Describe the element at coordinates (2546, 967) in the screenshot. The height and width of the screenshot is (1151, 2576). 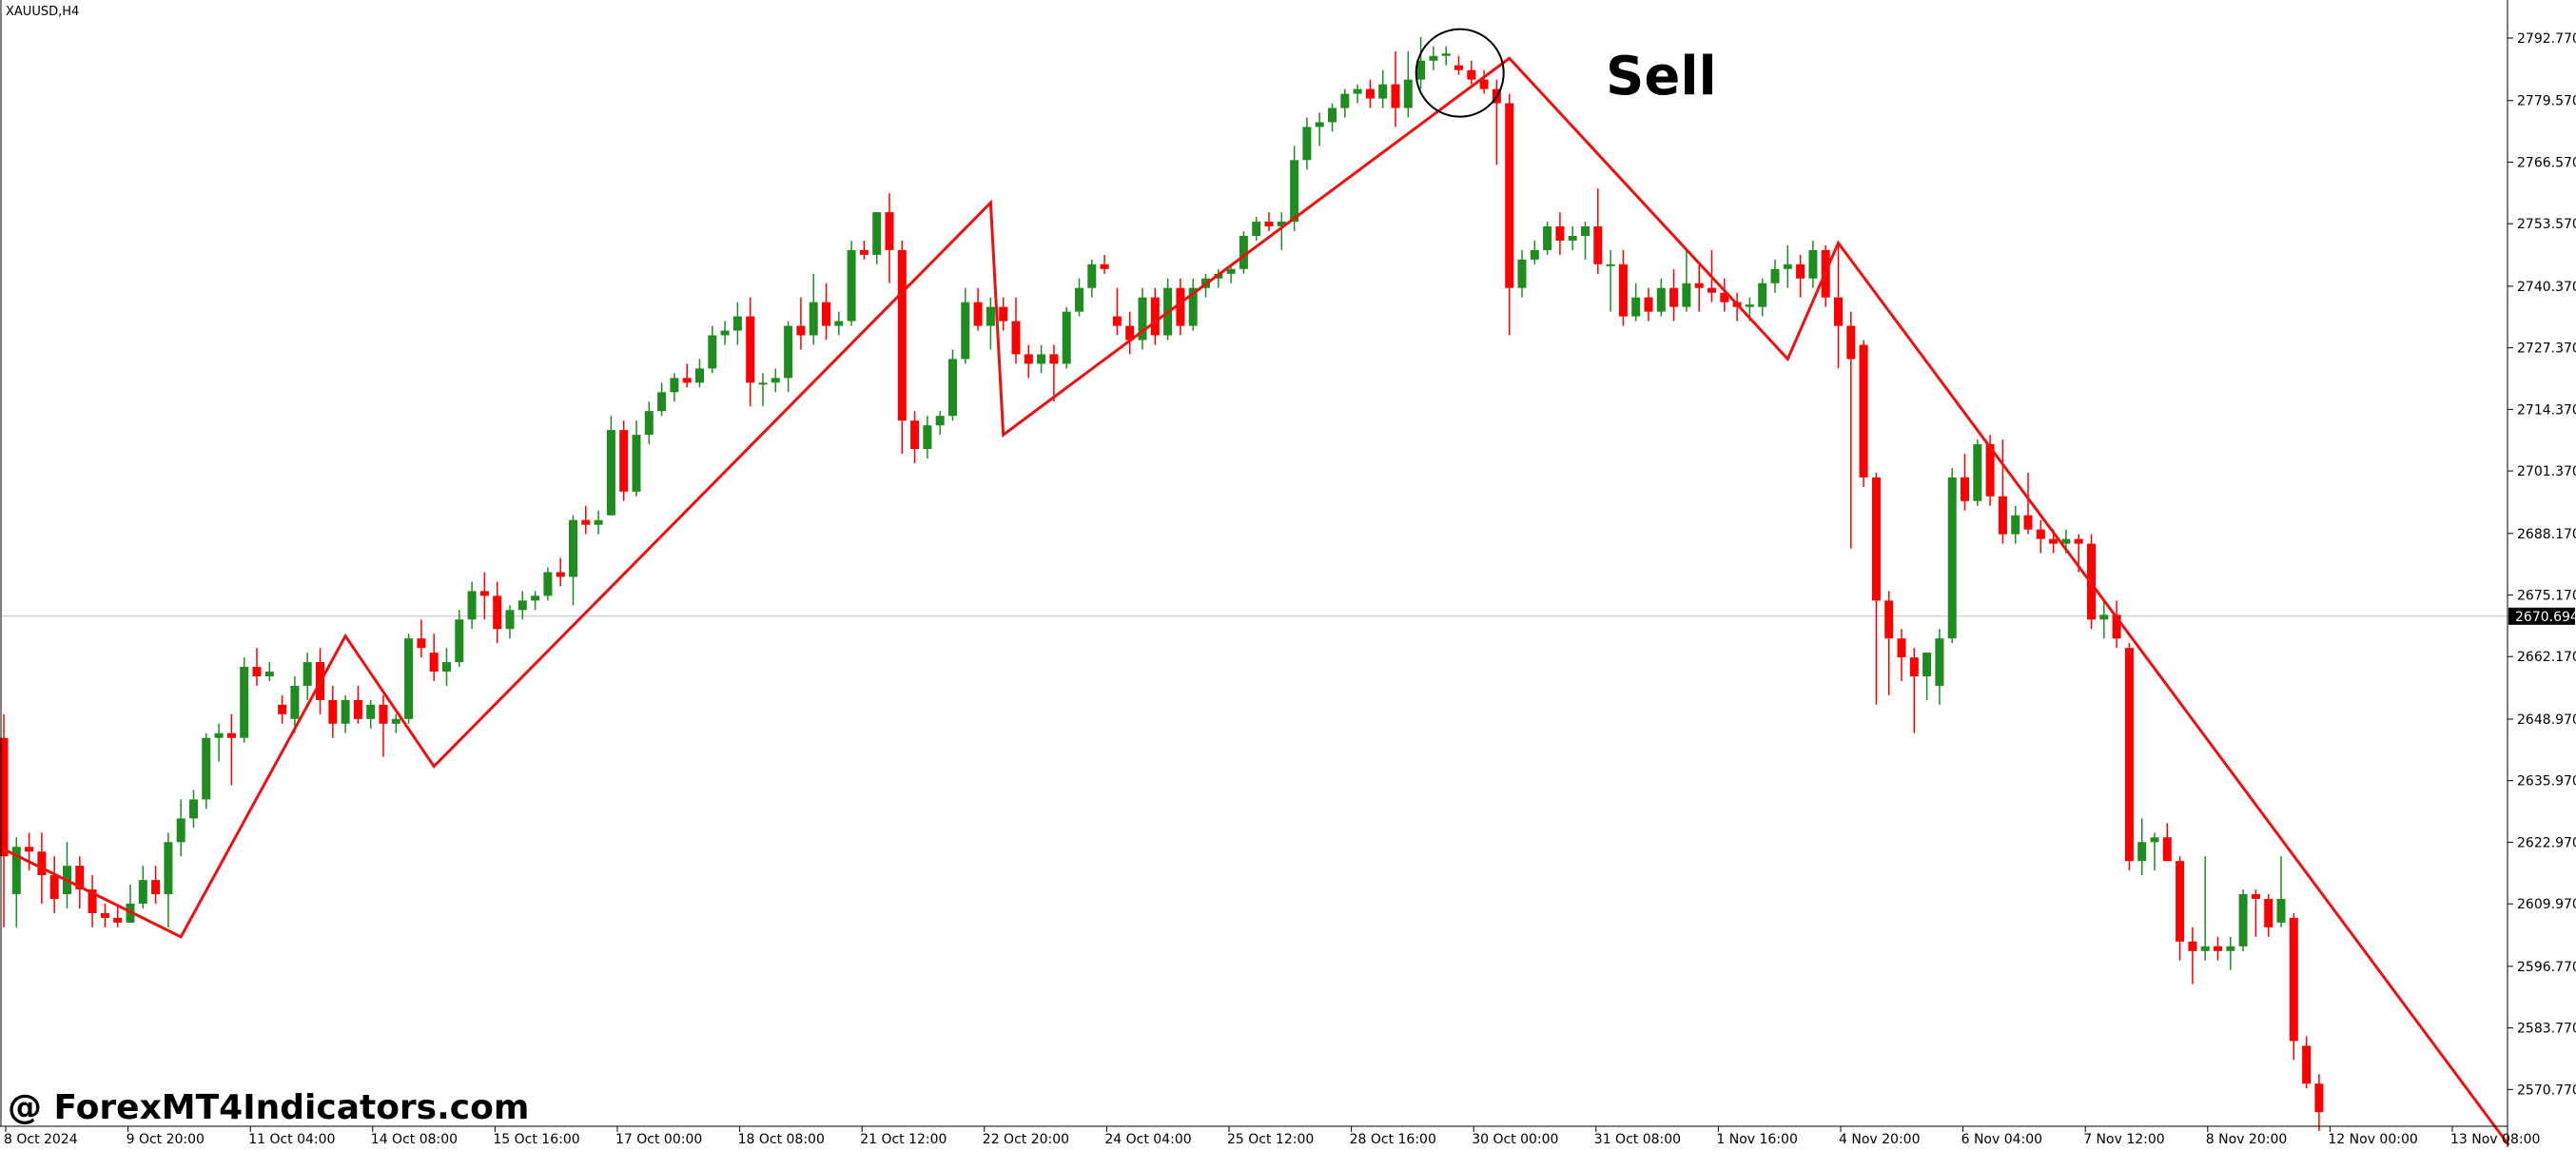
I see `price-tick-label: 2596.770` at that location.